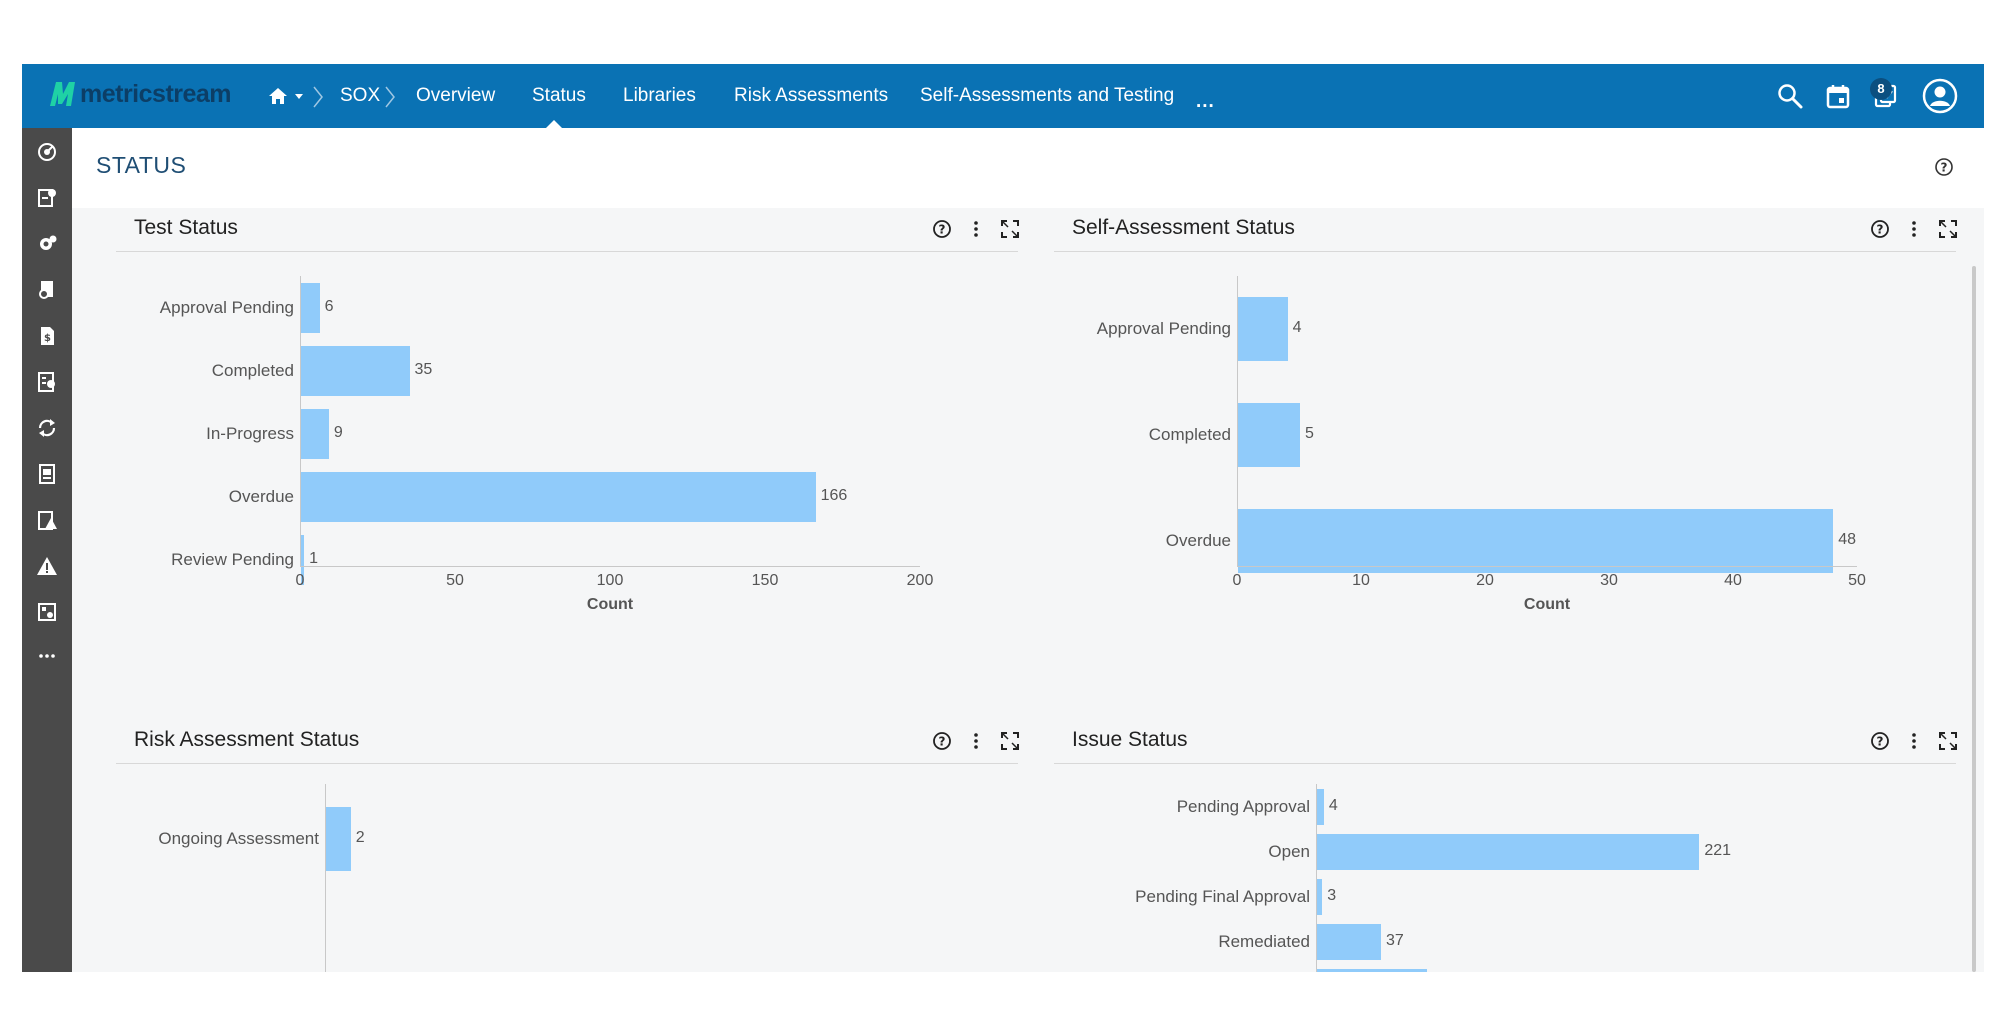  Describe the element at coordinates (140, 94) in the screenshot. I see `brand-logo: metricstream` at that location.